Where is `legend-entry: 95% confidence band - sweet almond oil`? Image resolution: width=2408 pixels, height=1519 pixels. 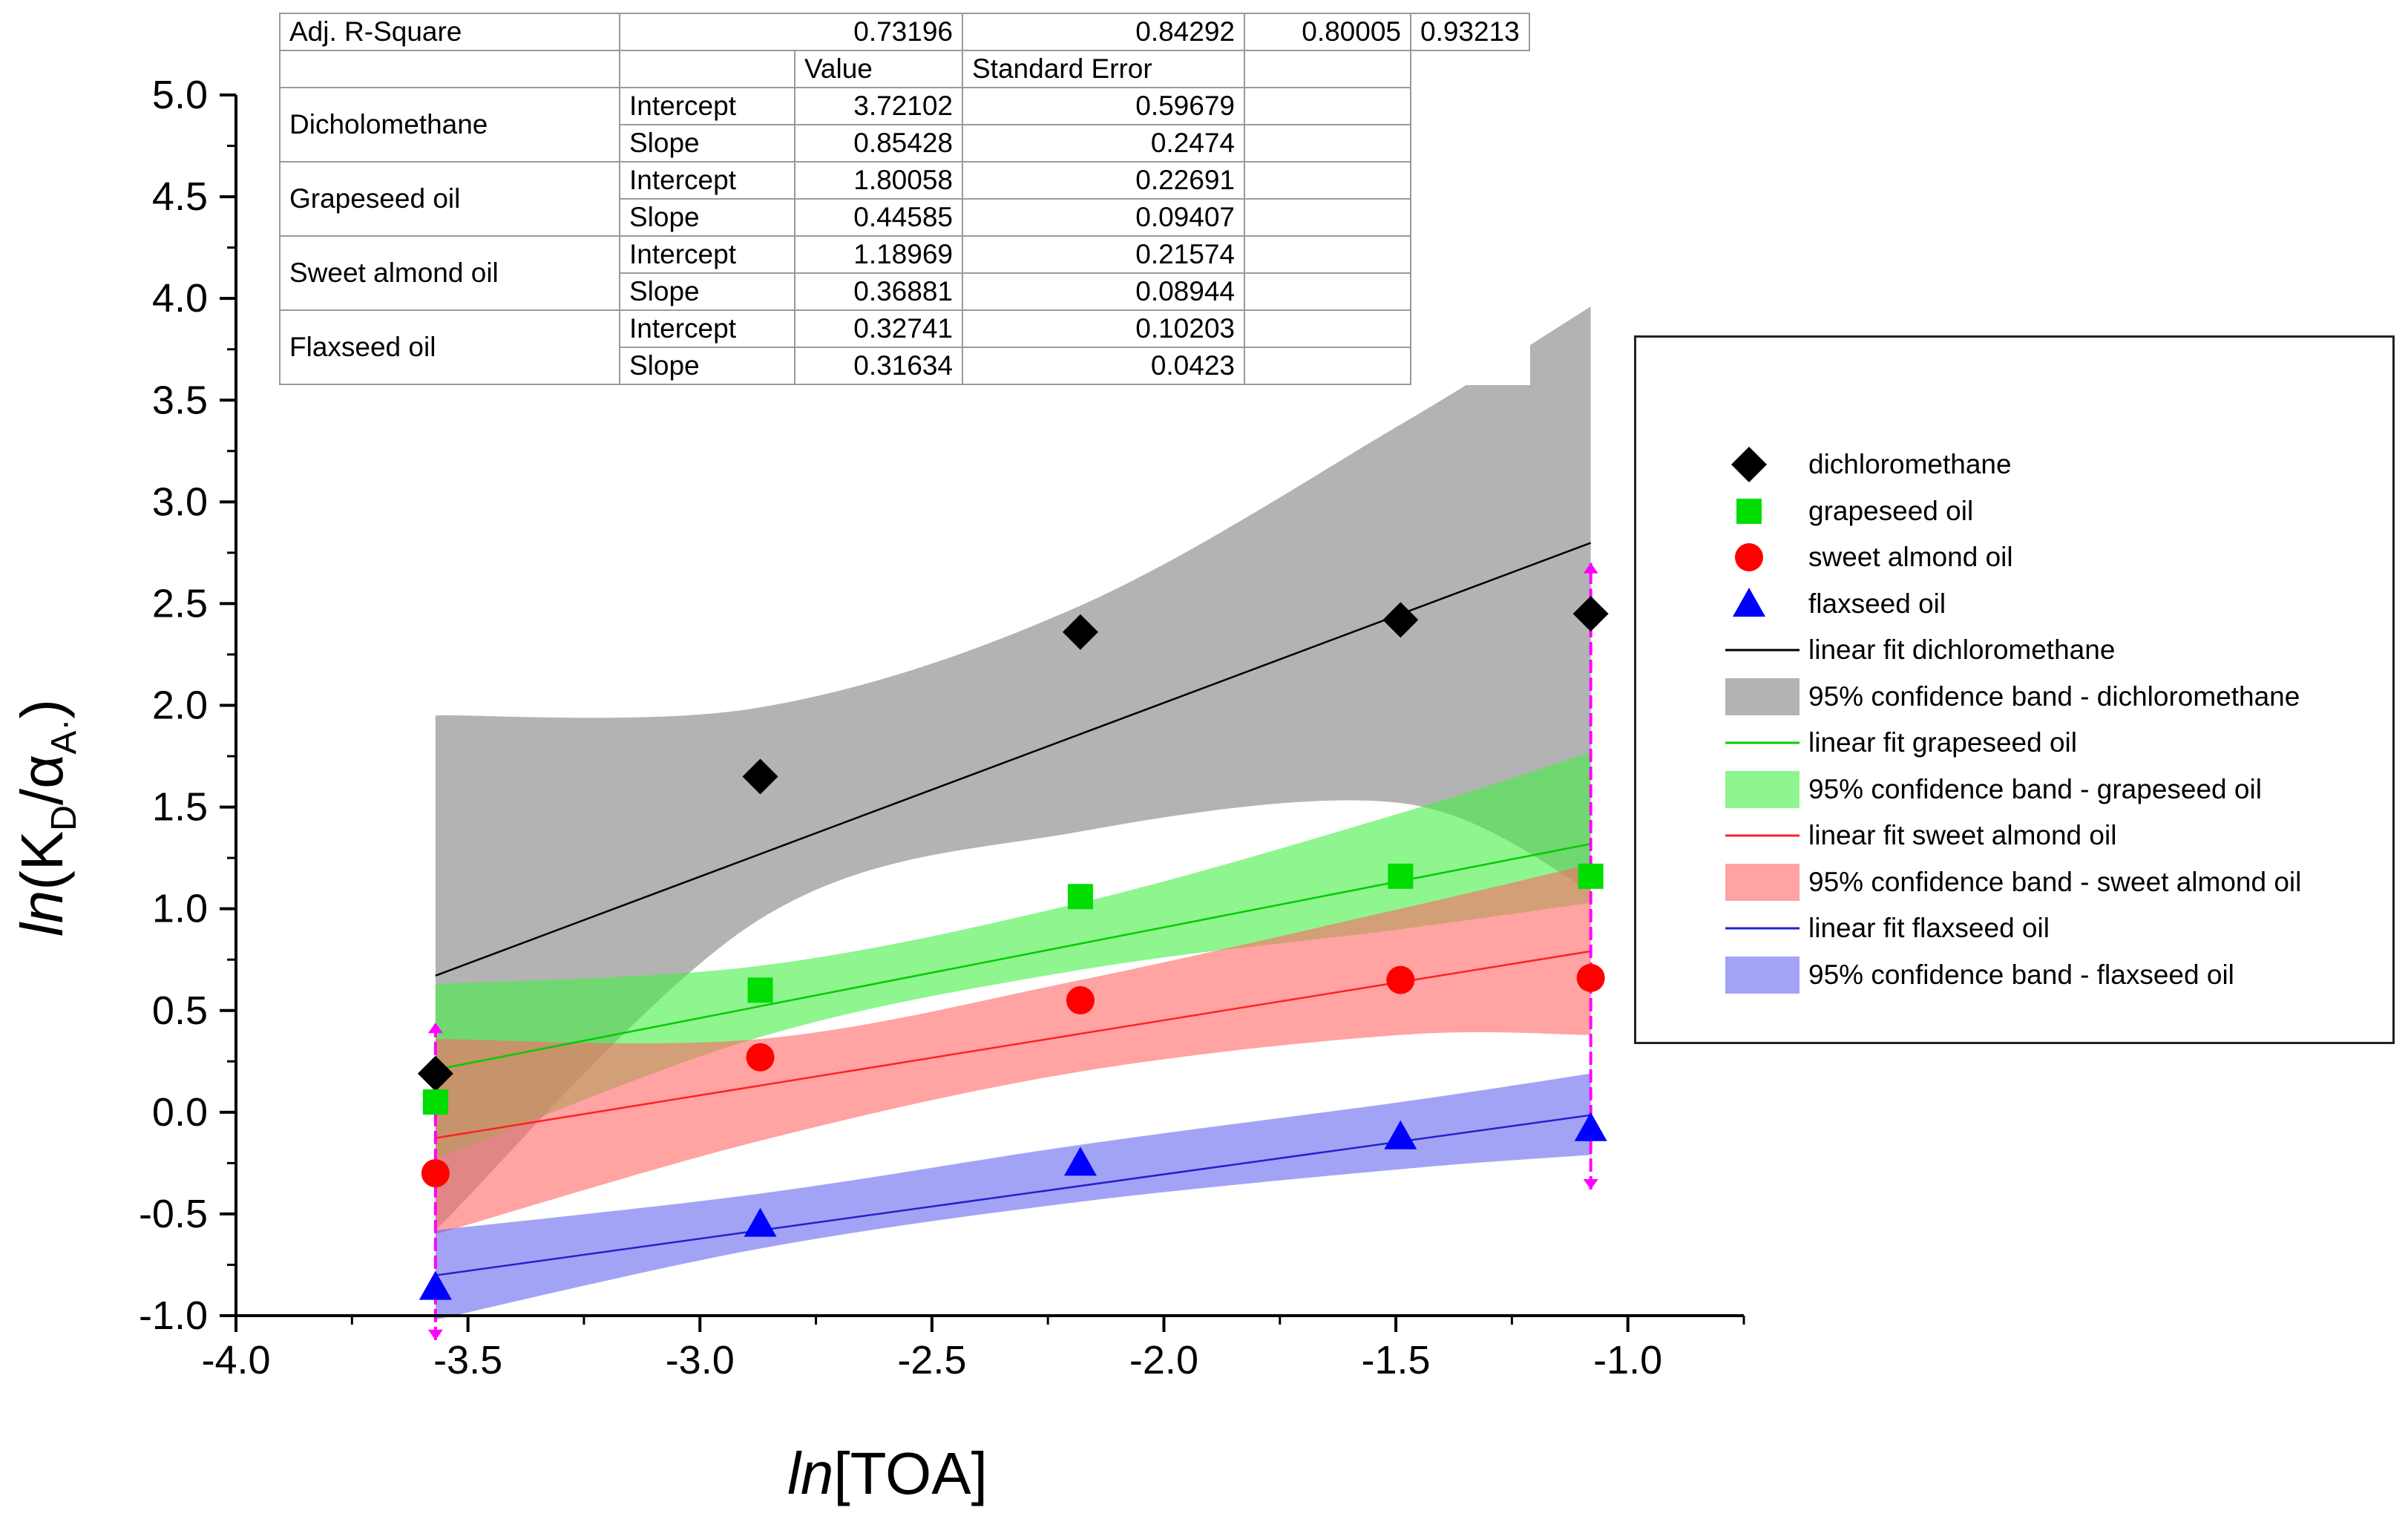
legend-entry: 95% confidence band - sweet almond oil is located at coordinates (2013, 882).